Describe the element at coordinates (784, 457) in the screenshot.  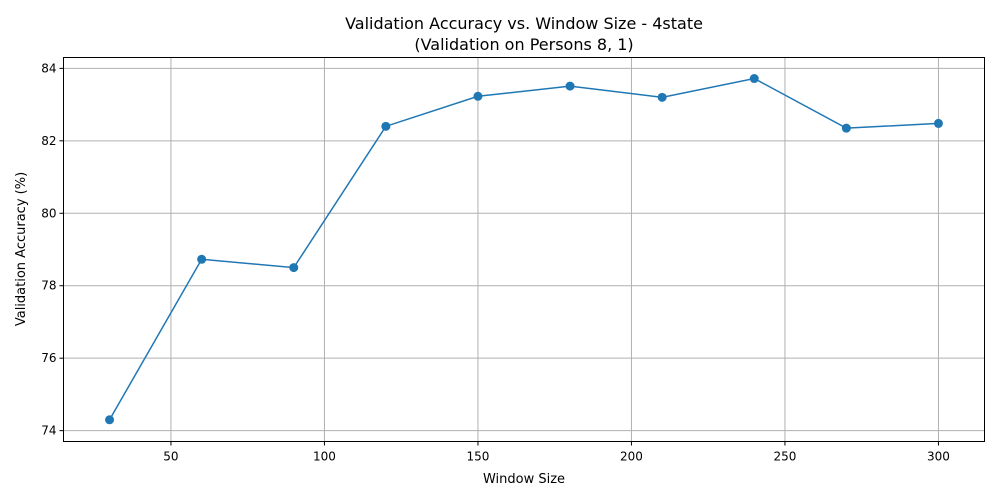
I see `x-tick-label: 250` at that location.